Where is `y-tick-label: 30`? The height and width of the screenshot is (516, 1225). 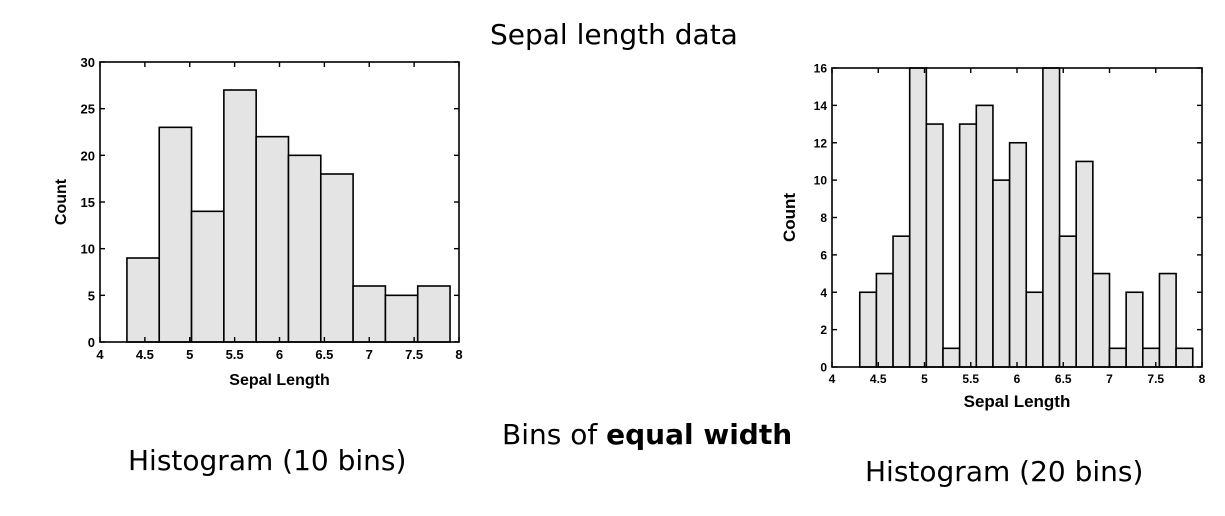
y-tick-label: 30 is located at coordinates (88, 62).